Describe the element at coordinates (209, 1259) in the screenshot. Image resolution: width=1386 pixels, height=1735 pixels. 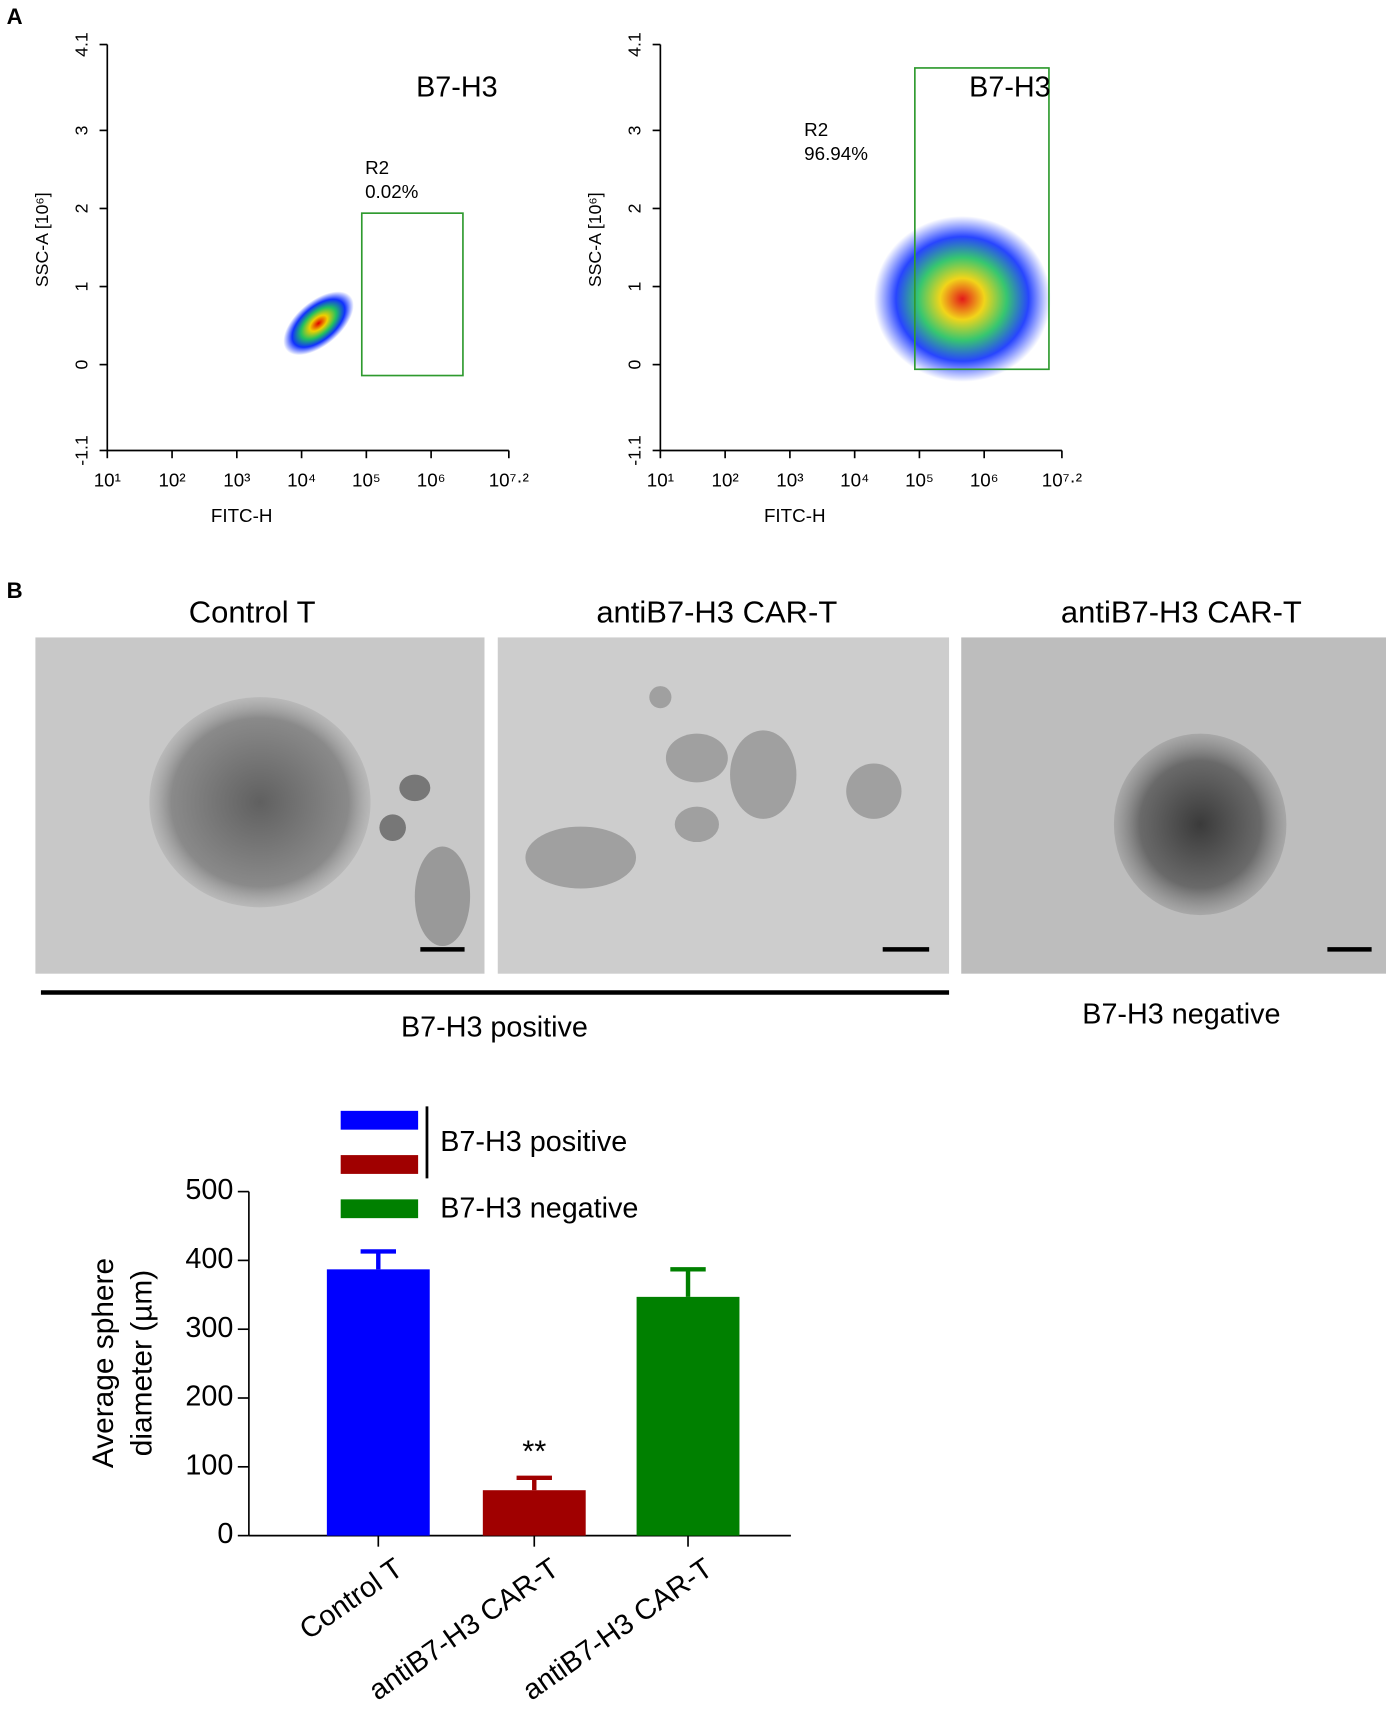
I see `y-tick-label: 400` at that location.